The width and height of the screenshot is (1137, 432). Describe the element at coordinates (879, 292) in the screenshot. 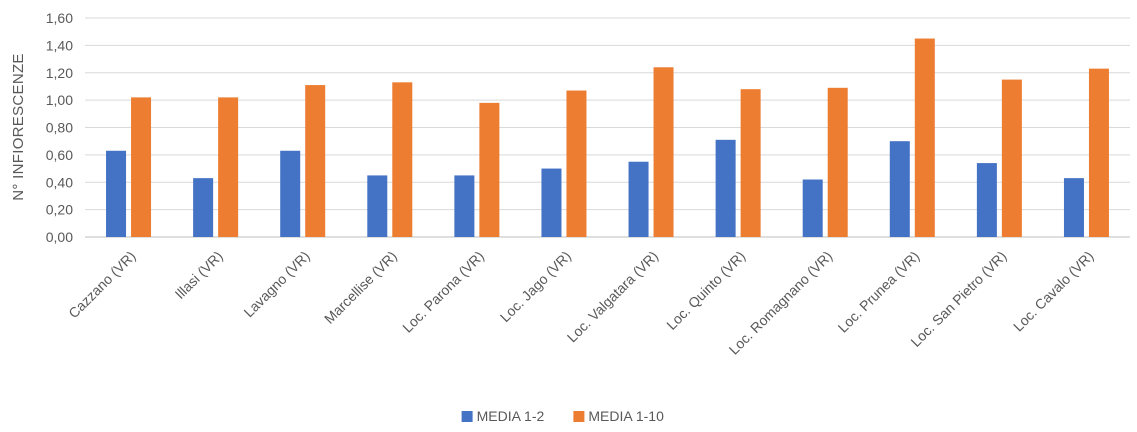

I see `x-category-label: Loc. Prunea (VR)` at that location.